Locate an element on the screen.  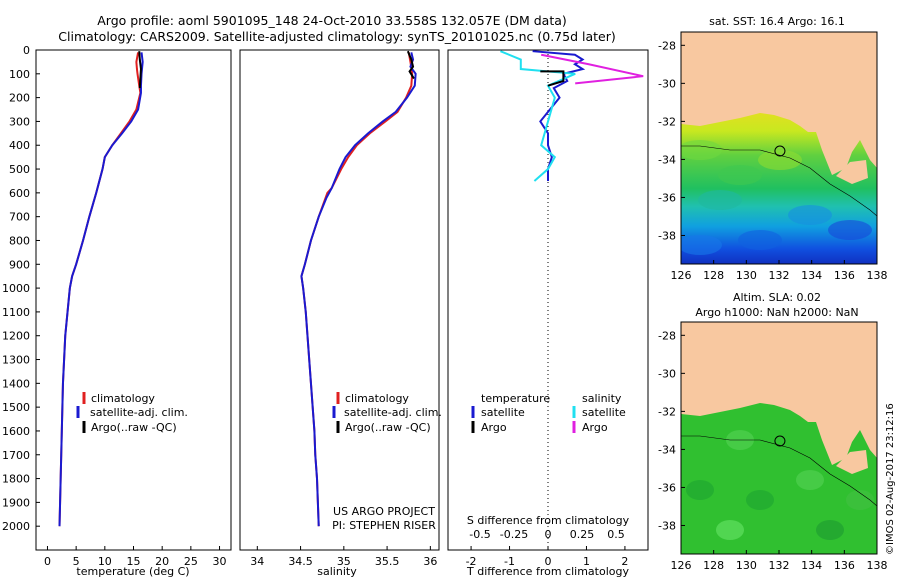
sst-ocean is located at coordinates (779, 188).